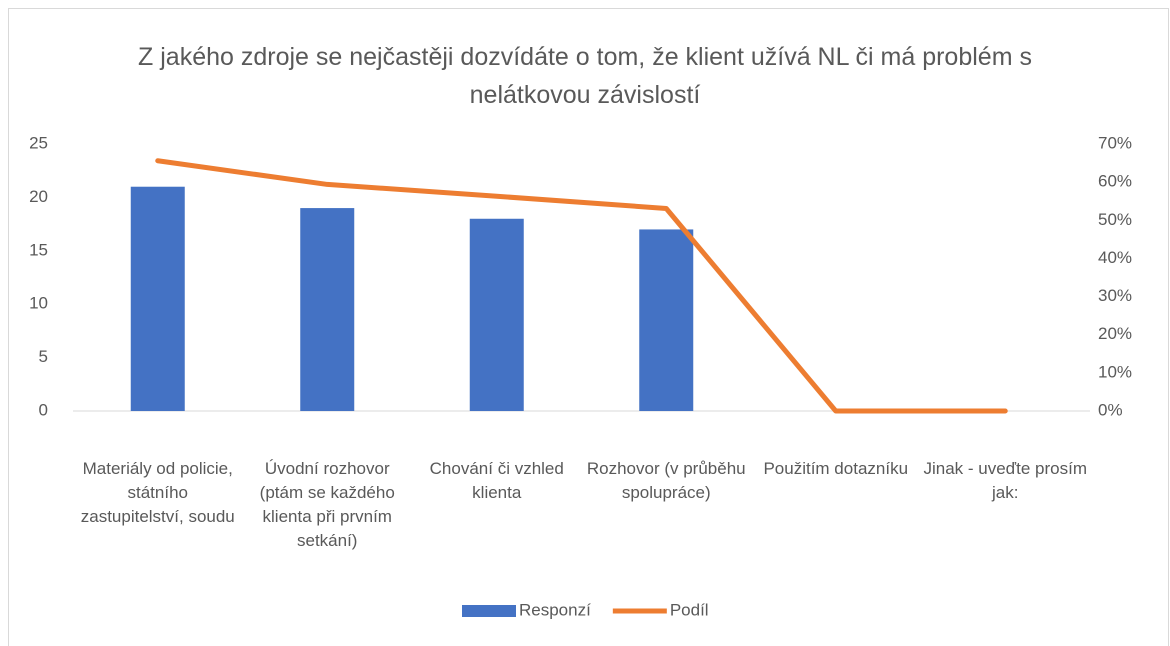 The width and height of the screenshot is (1170, 646). Describe the element at coordinates (1115, 219) in the screenshot. I see `y2-tick-label: 50%` at that location.